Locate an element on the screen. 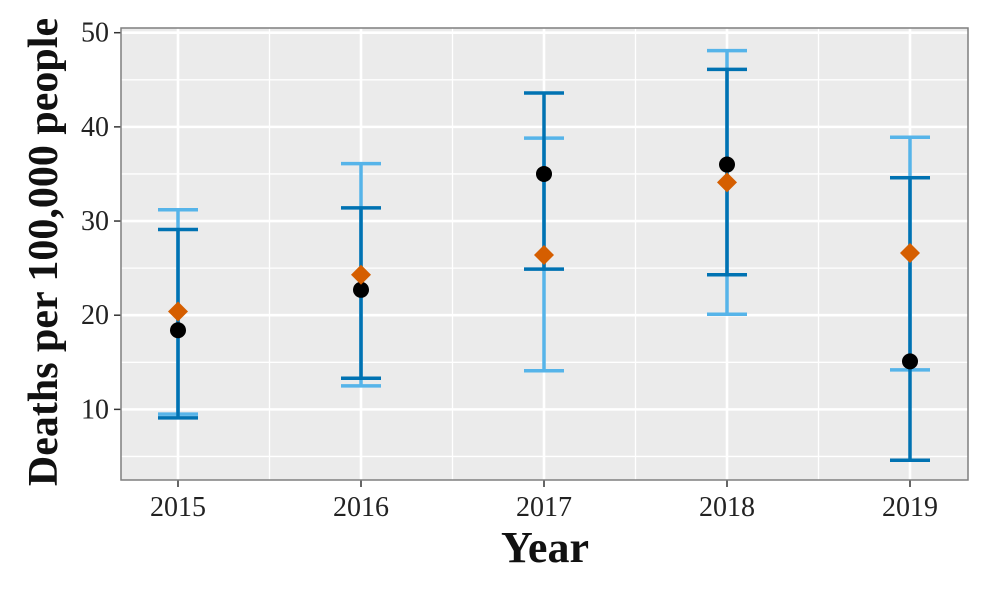  y-tick-label: 40 is located at coordinates (95, 127).